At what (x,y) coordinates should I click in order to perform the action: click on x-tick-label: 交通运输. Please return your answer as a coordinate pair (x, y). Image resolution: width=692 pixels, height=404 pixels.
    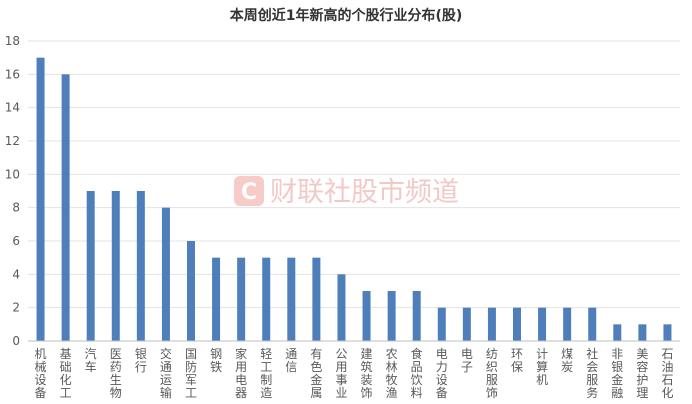
    Looking at the image, I should click on (166, 373).